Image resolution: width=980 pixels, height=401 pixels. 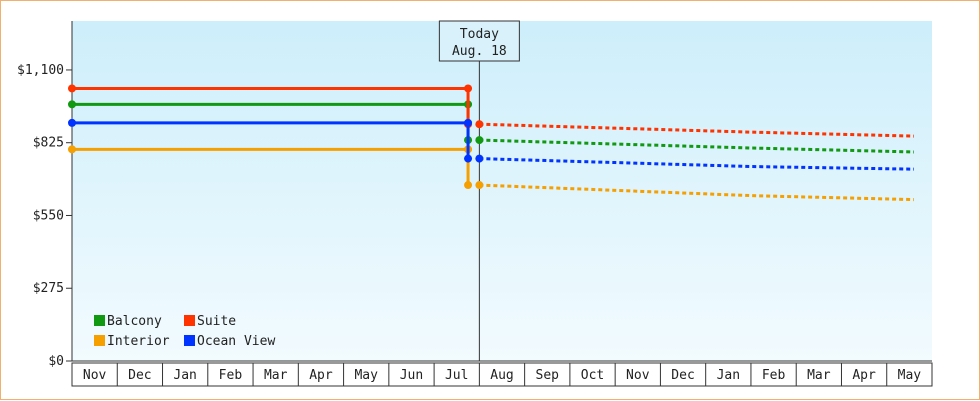 What do you see at coordinates (72, 149) in the screenshot?
I see `data-point-interior` at bounding box center [72, 149].